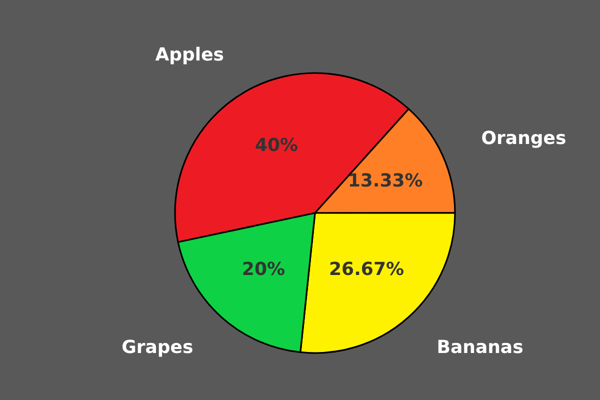  What do you see at coordinates (523, 138) in the screenshot?
I see `slice-label: Oranges` at bounding box center [523, 138].